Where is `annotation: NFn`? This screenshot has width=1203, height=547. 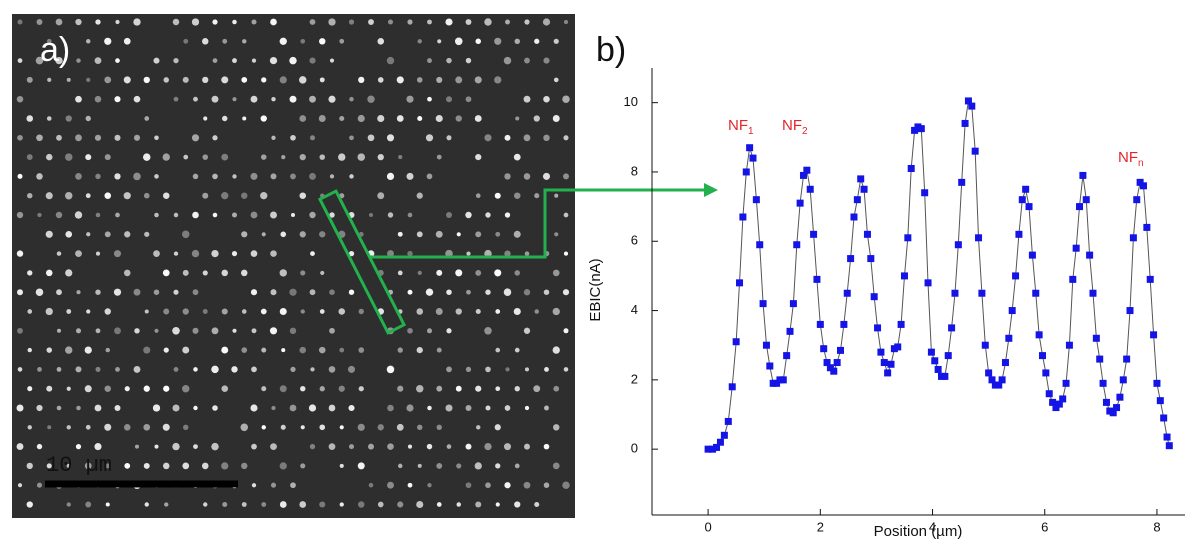
annotation: NFn is located at coordinates (1131, 159).